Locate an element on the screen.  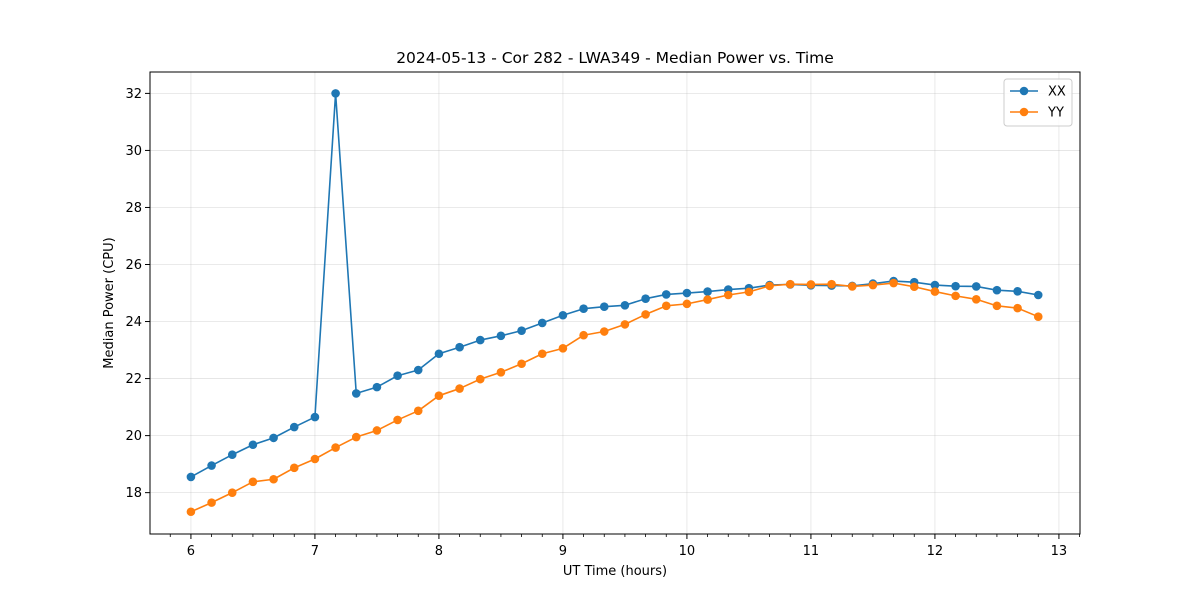
y-tick-label: 18 is located at coordinates (133, 493).